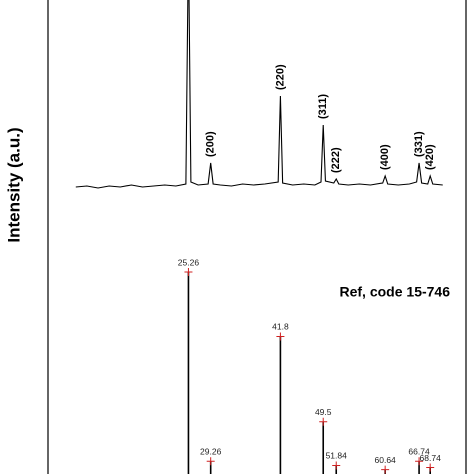 Image resolution: width=474 pixels, height=474 pixels. I want to click on y-axis-label: Intensity (a.u.), so click(13, 184).